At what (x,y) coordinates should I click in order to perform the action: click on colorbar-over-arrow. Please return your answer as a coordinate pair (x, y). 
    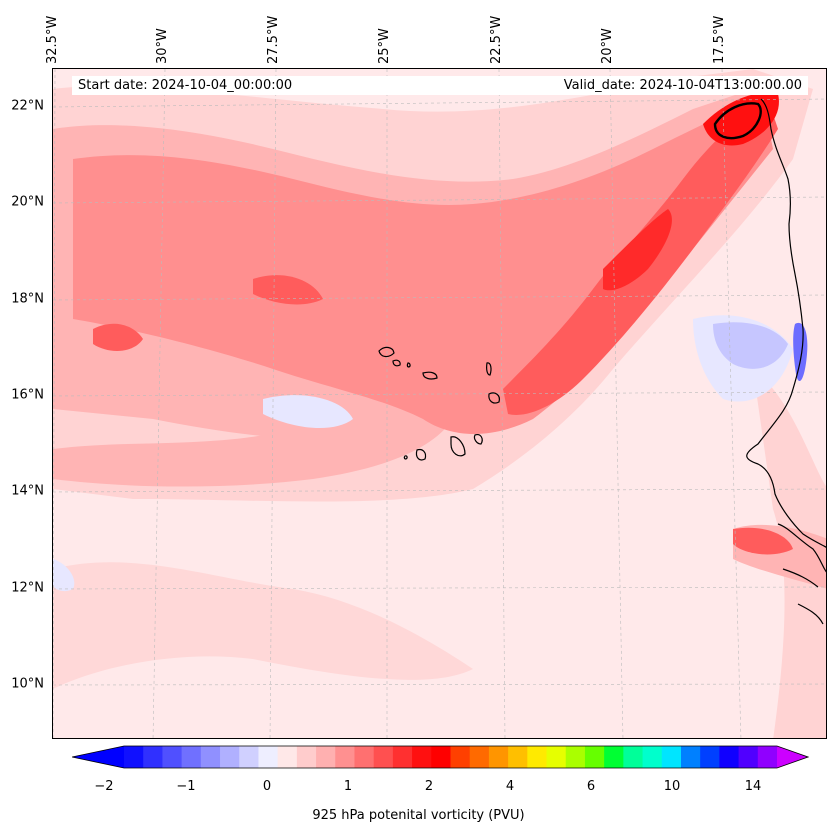
    Looking at the image, I should click on (792, 757).